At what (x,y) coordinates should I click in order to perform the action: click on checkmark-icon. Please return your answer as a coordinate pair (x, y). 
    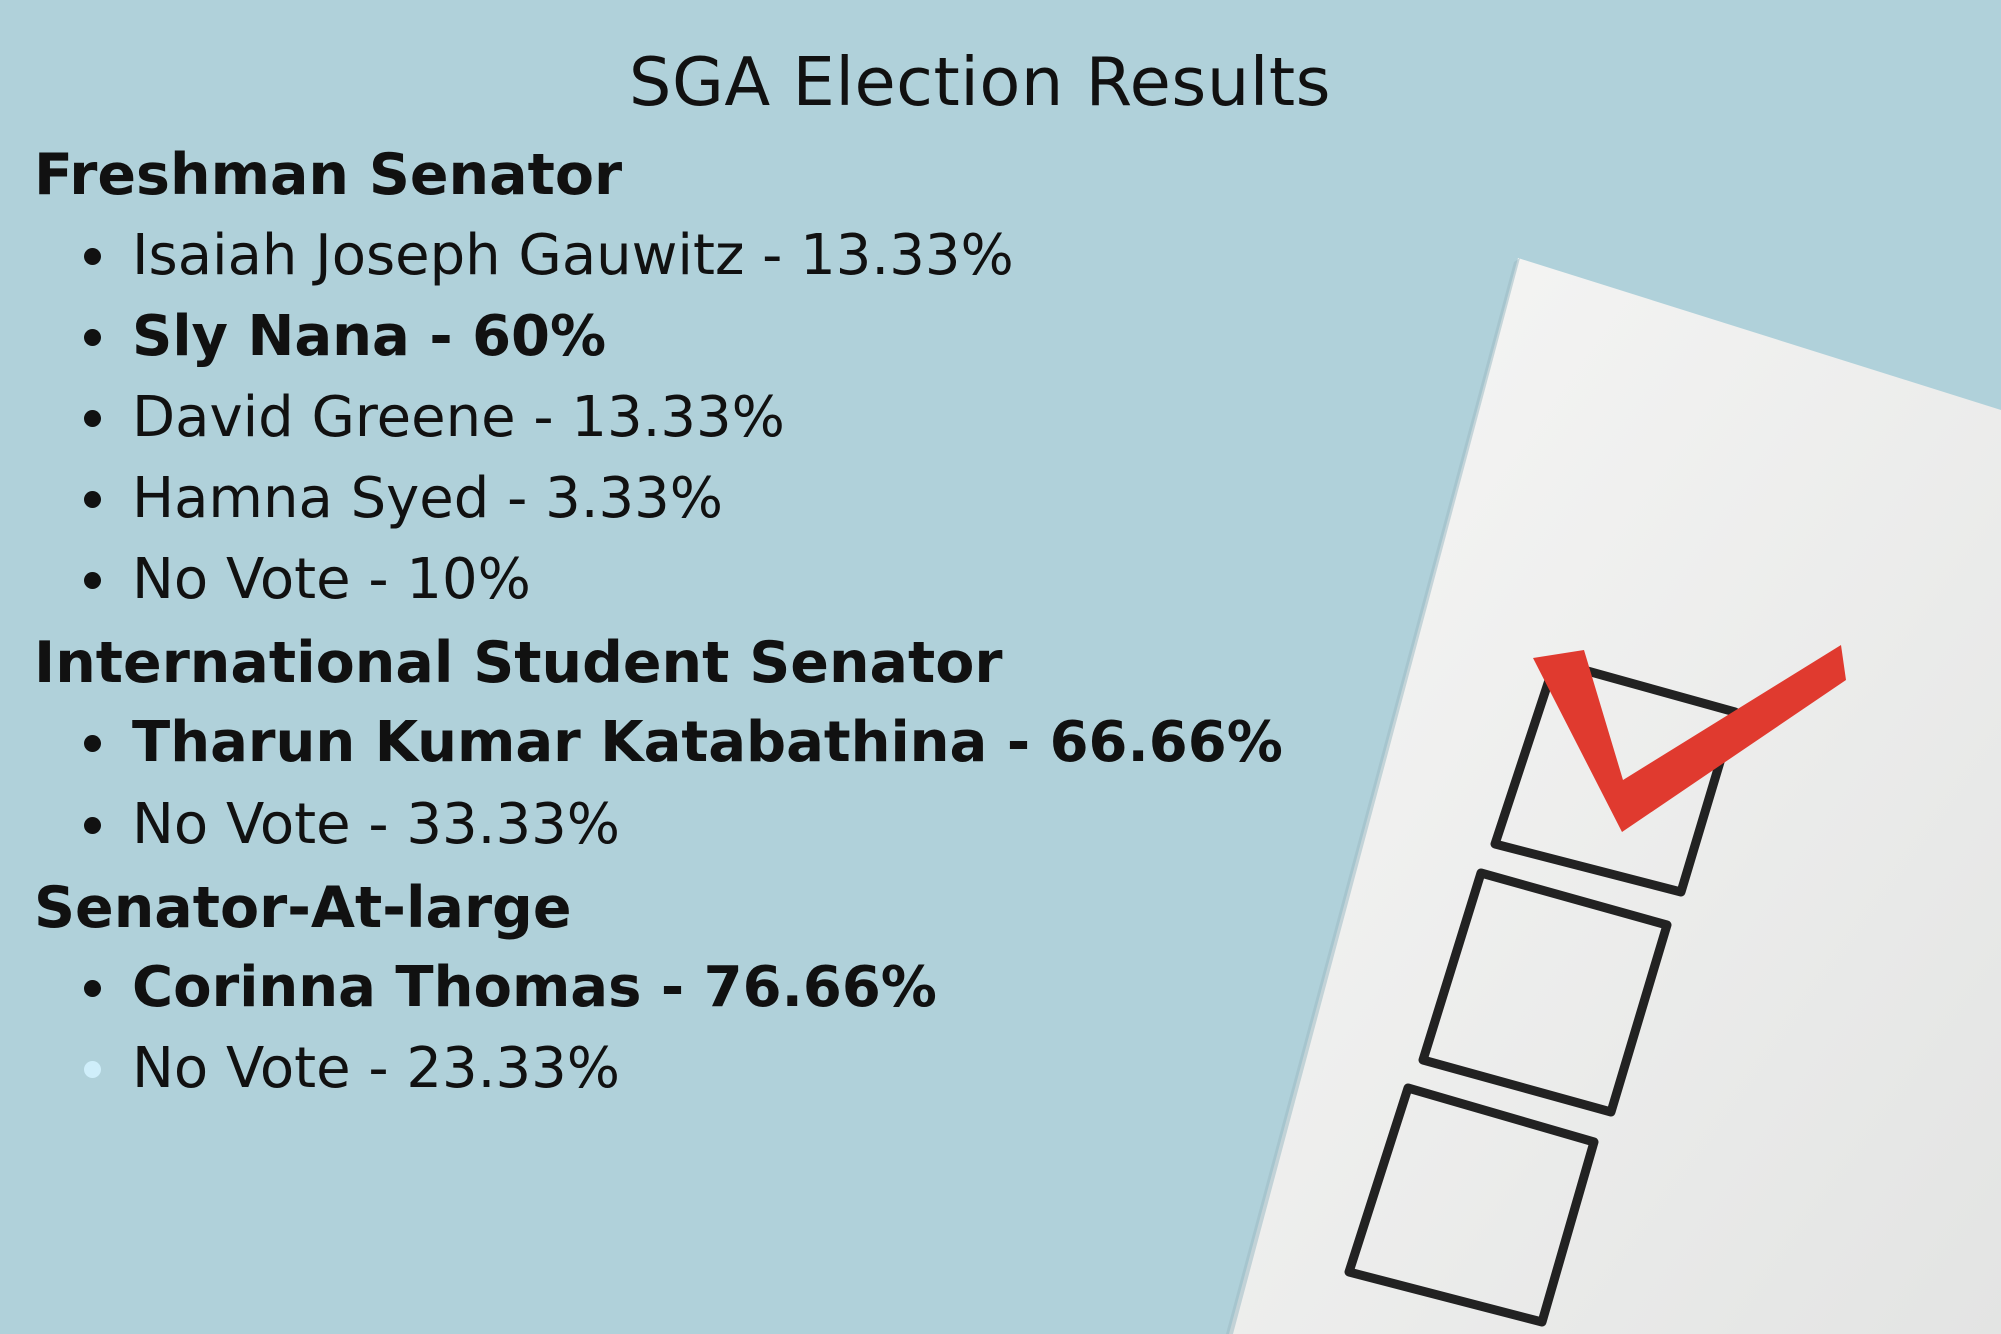
    Looking at the image, I should click on (1689, 738).